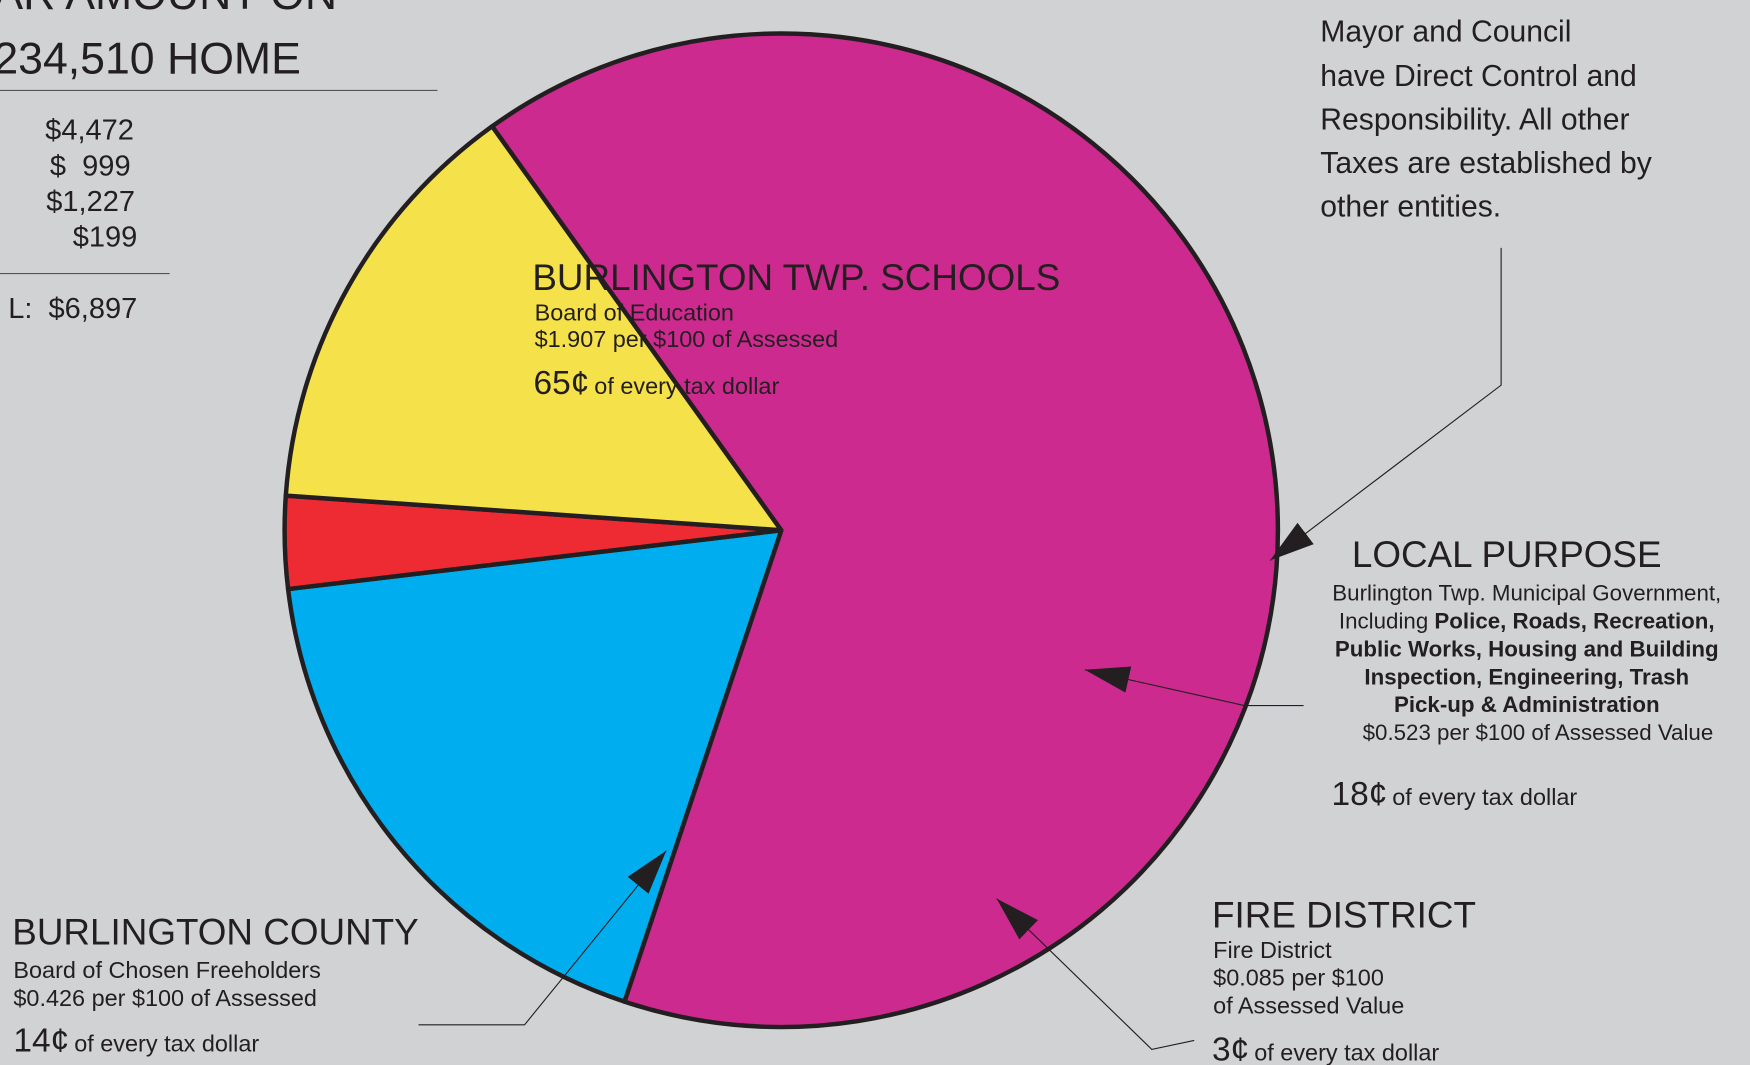 The width and height of the screenshot is (1750, 1065). What do you see at coordinates (533, 328) in the screenshot?
I see `pie-slice` at bounding box center [533, 328].